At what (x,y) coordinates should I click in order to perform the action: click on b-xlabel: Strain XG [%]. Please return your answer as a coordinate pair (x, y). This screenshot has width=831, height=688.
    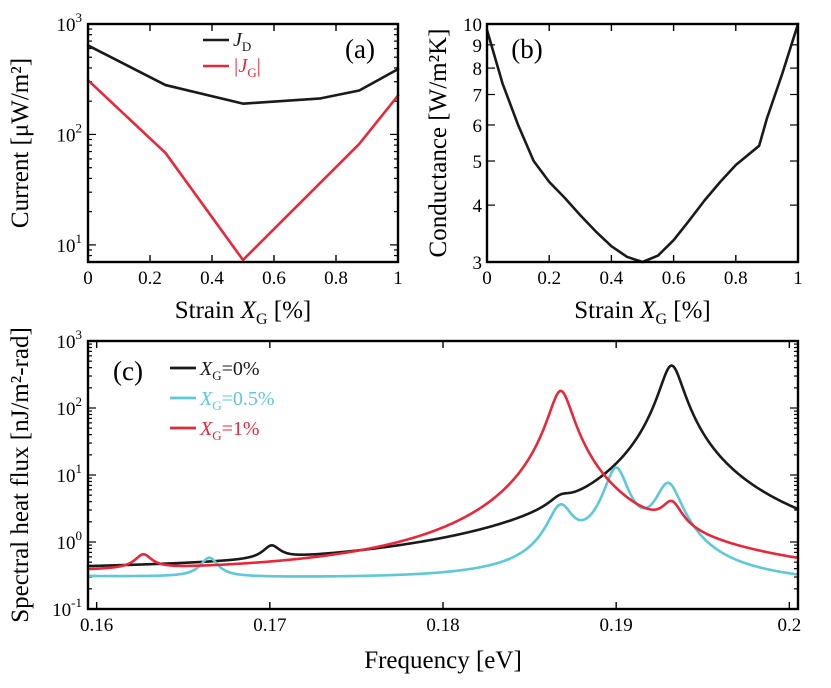
    Looking at the image, I should click on (642, 312).